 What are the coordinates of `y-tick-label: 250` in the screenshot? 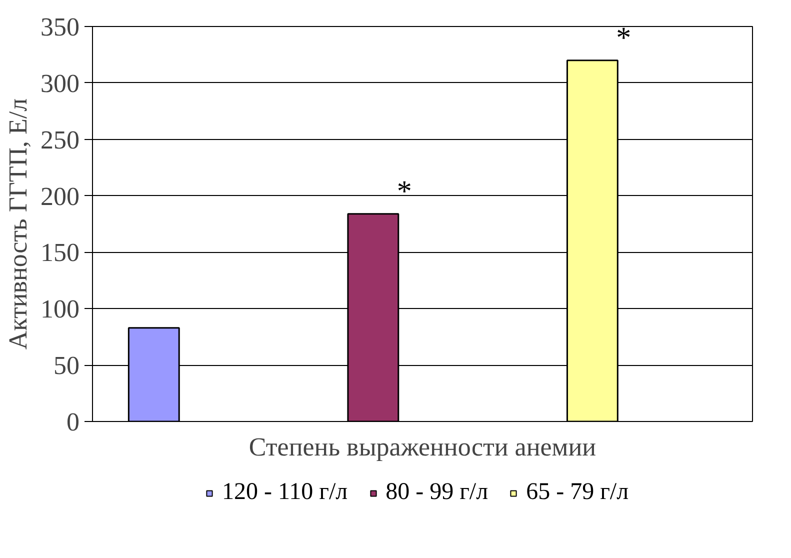 It's located at (60, 139).